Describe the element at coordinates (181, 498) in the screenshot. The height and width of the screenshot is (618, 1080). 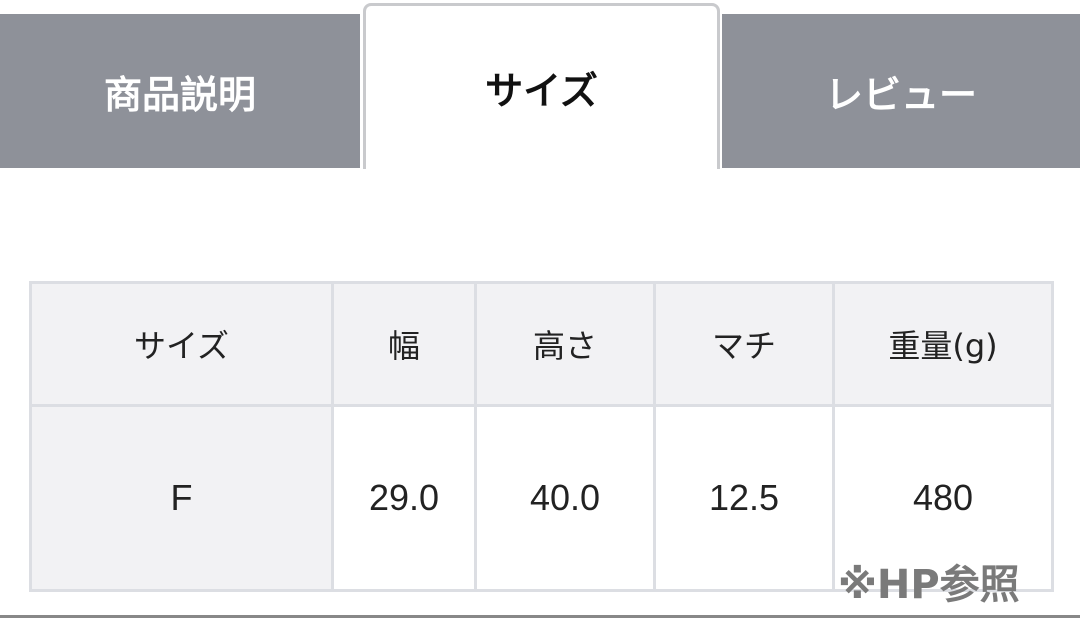
I see `cell-size: F` at that location.